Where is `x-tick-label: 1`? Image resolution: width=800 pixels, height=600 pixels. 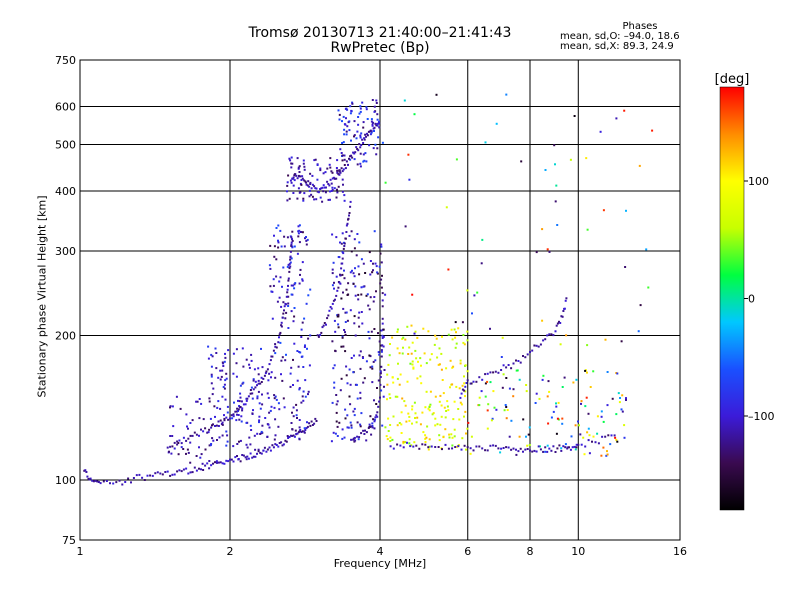
x-tick-label: 1 is located at coordinates (80, 551).